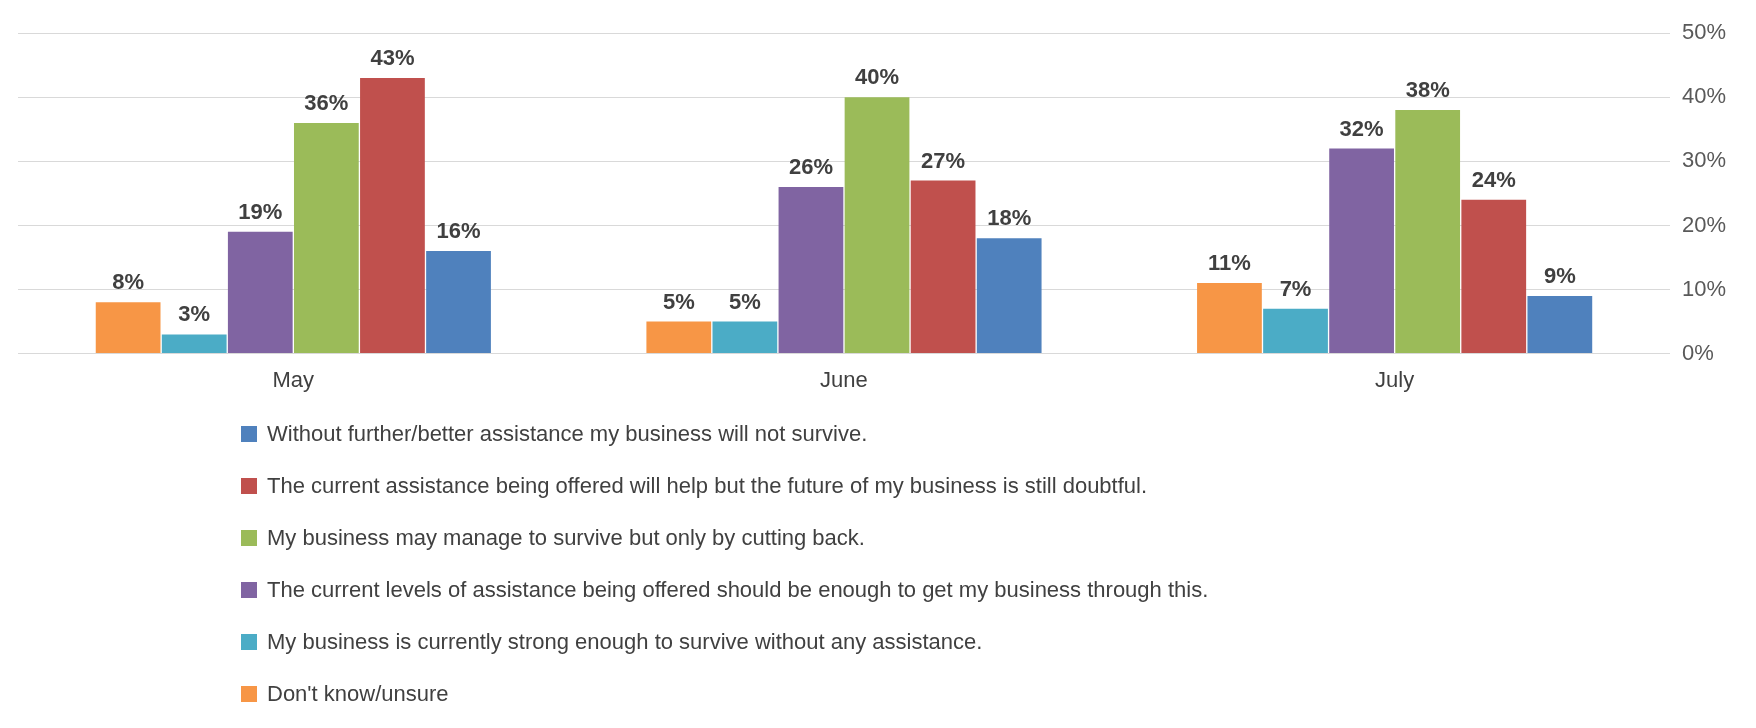 Image resolution: width=1756 pixels, height=728 pixels. What do you see at coordinates (326, 102) in the screenshot?
I see `data-label: 36%` at bounding box center [326, 102].